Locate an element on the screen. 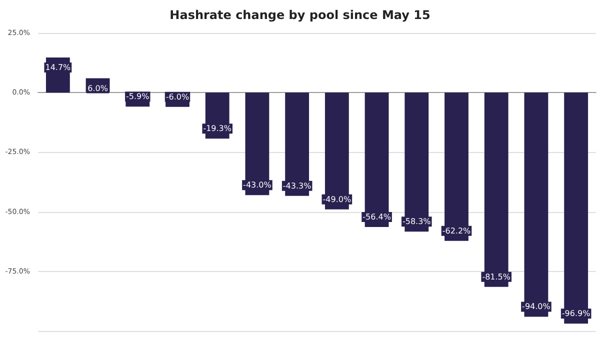 The image size is (600, 339). data-label: -43.0% is located at coordinates (257, 185).